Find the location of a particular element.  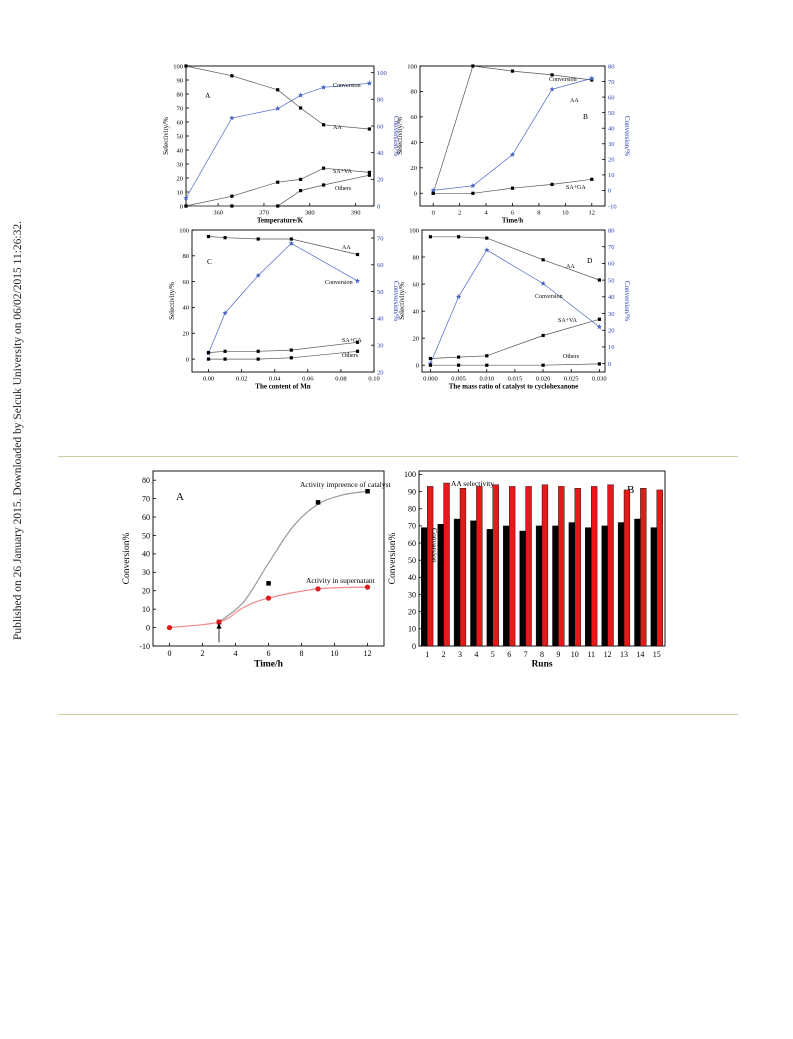

series-label: Conversion is located at coordinates (434, 545).